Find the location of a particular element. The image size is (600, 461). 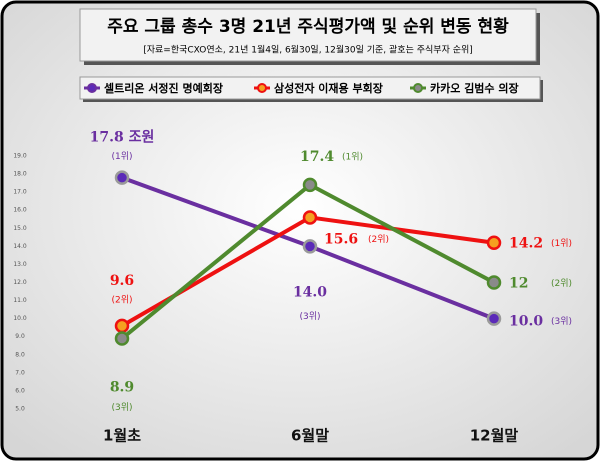

value-label: 10.0 is located at coordinates (526, 322).